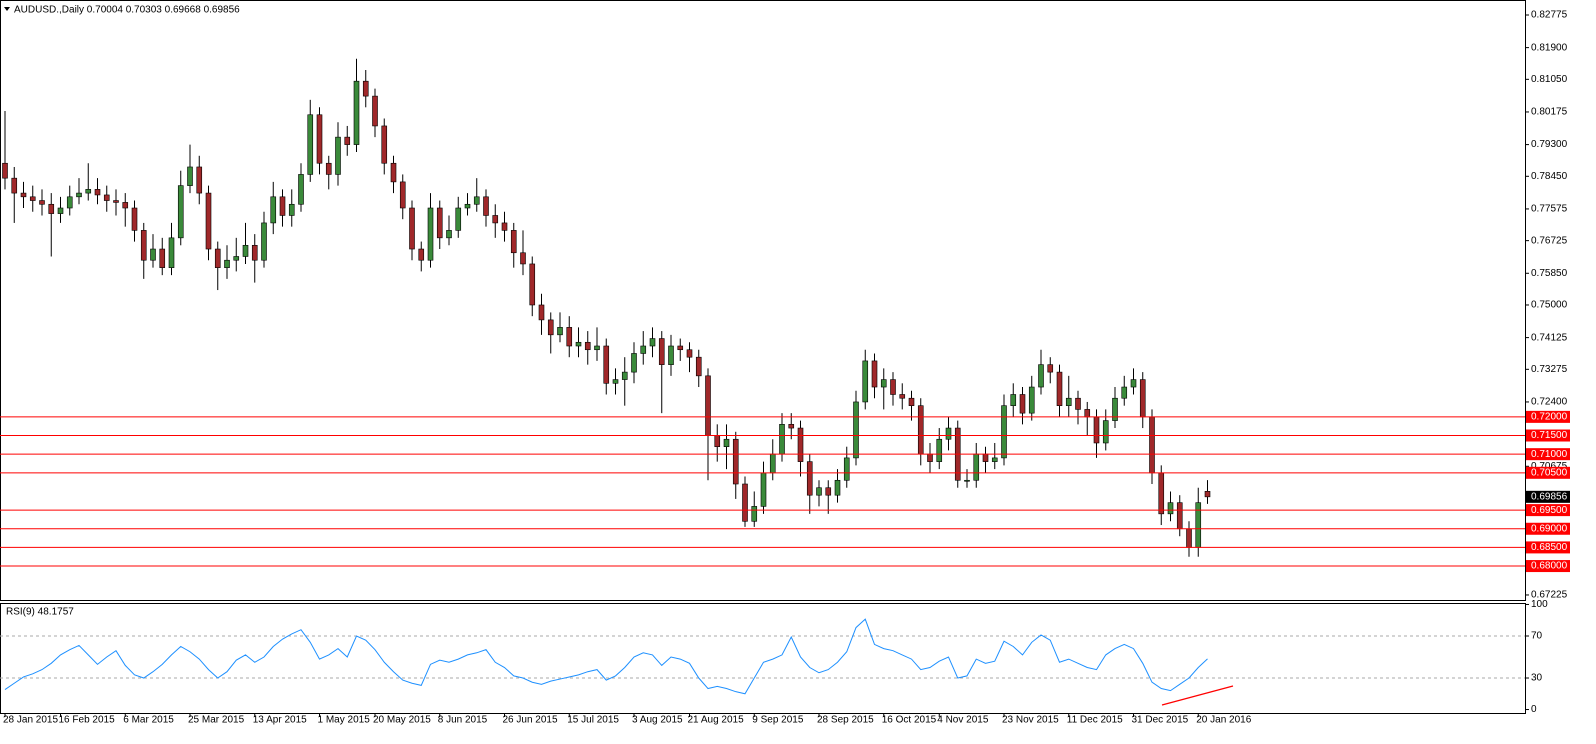  I want to click on y-tick-label: 0.78450, so click(1549, 176).